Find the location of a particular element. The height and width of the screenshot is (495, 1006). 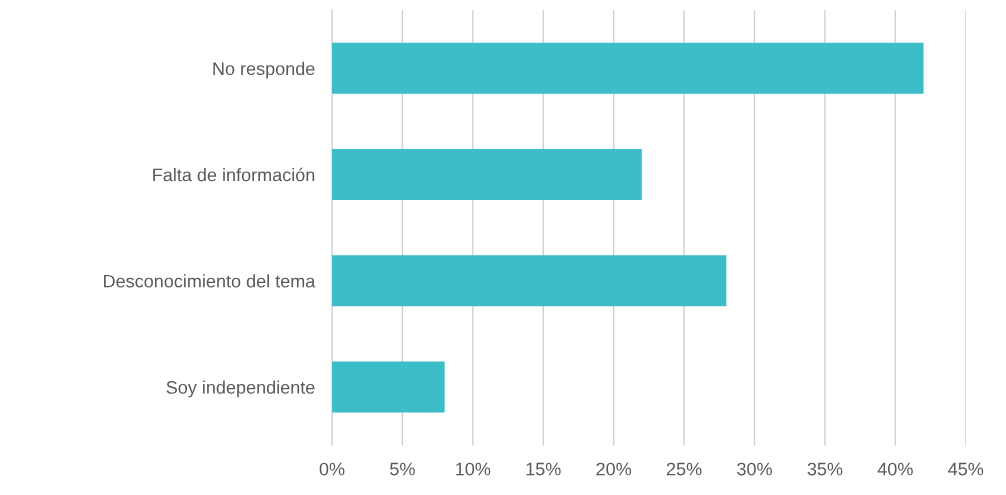

y-tick-label: Falta de información is located at coordinates (234, 174).